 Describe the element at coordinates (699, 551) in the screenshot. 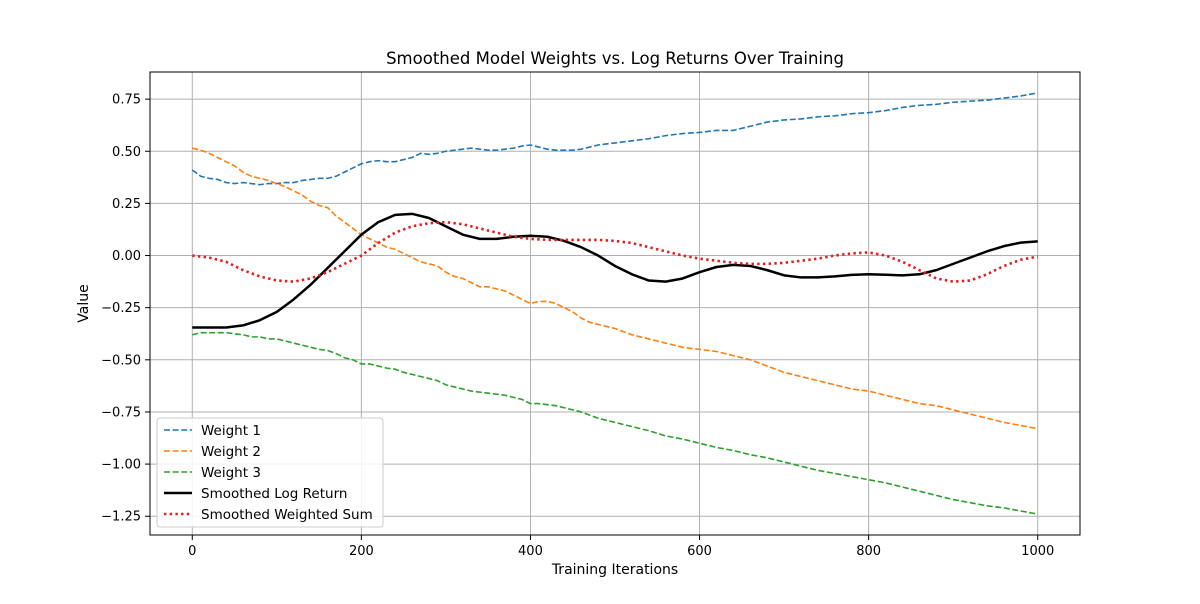

I see `x-tick-label: 600` at that location.